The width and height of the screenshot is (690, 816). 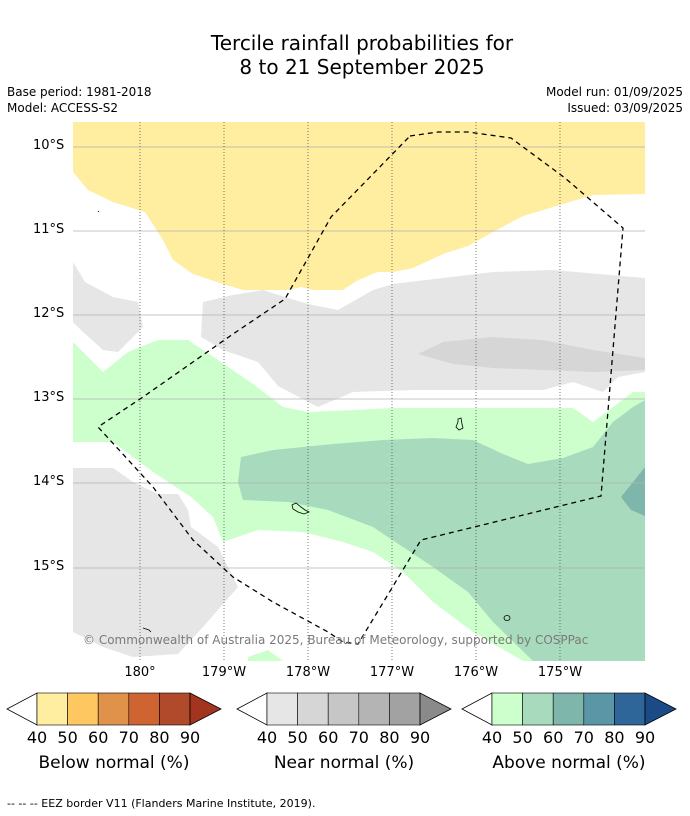 What do you see at coordinates (531, 354) in the screenshot?
I see `near-normal-darker-band` at bounding box center [531, 354].